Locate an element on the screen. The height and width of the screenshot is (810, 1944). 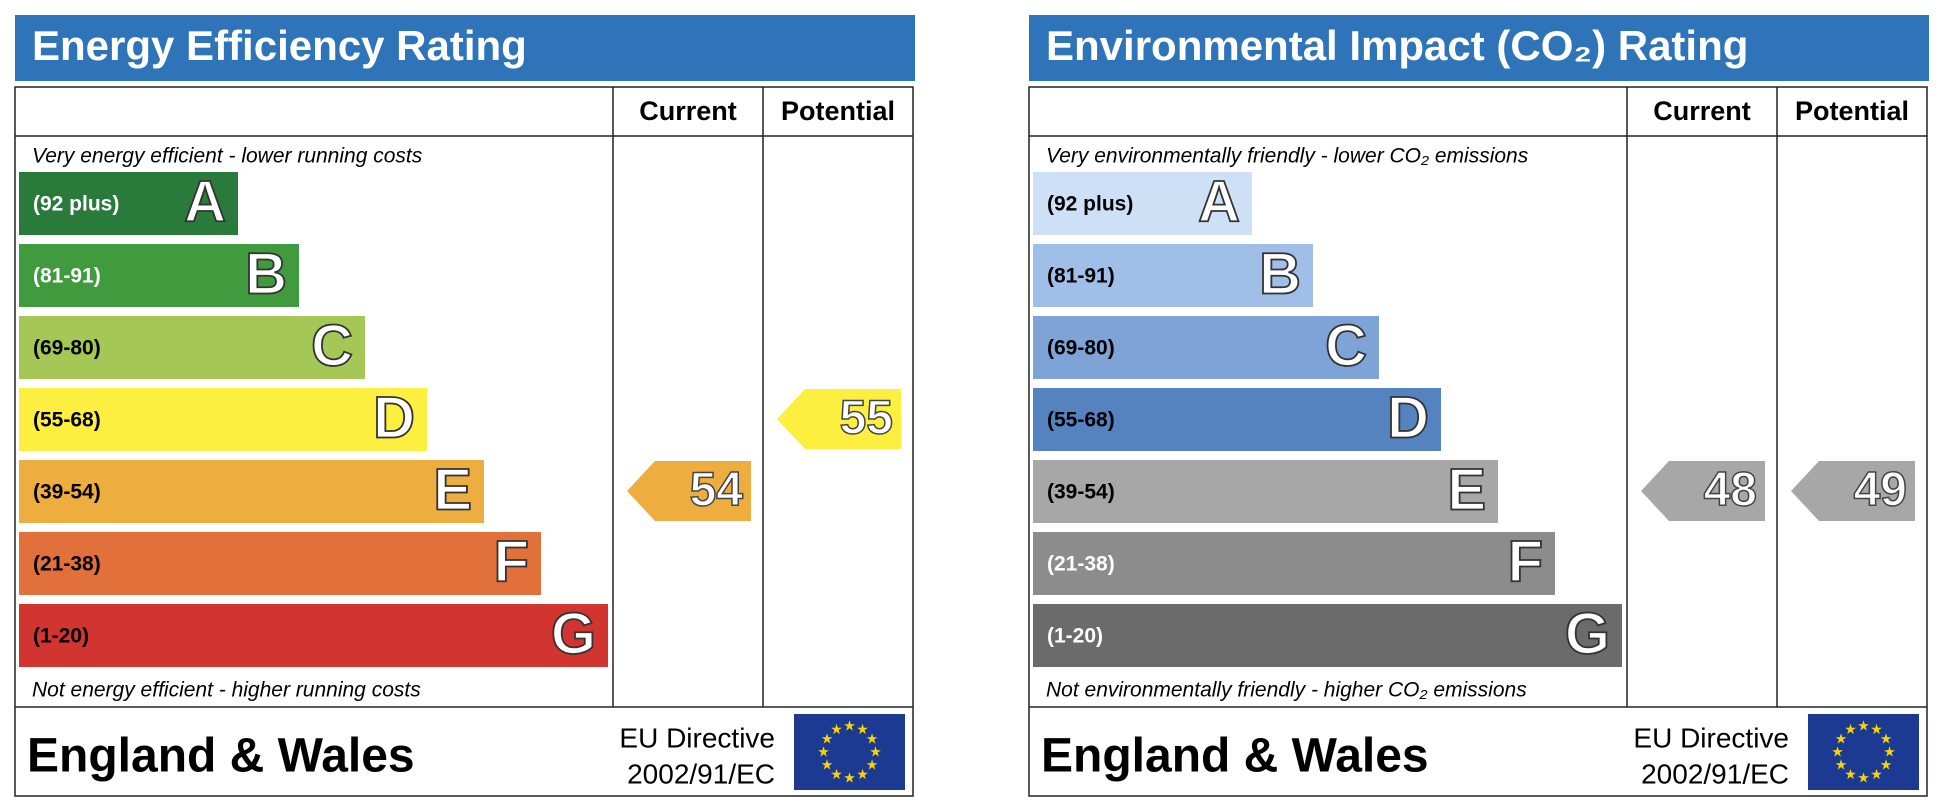
rating-value: 48 is located at coordinates (1730, 490).